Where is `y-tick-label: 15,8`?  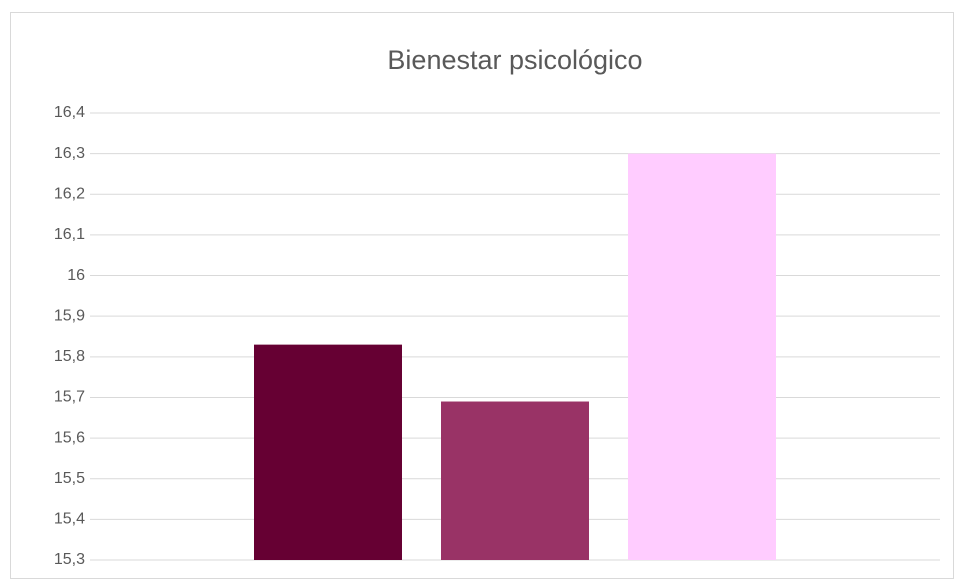
y-tick-label: 15,8 is located at coordinates (69, 356).